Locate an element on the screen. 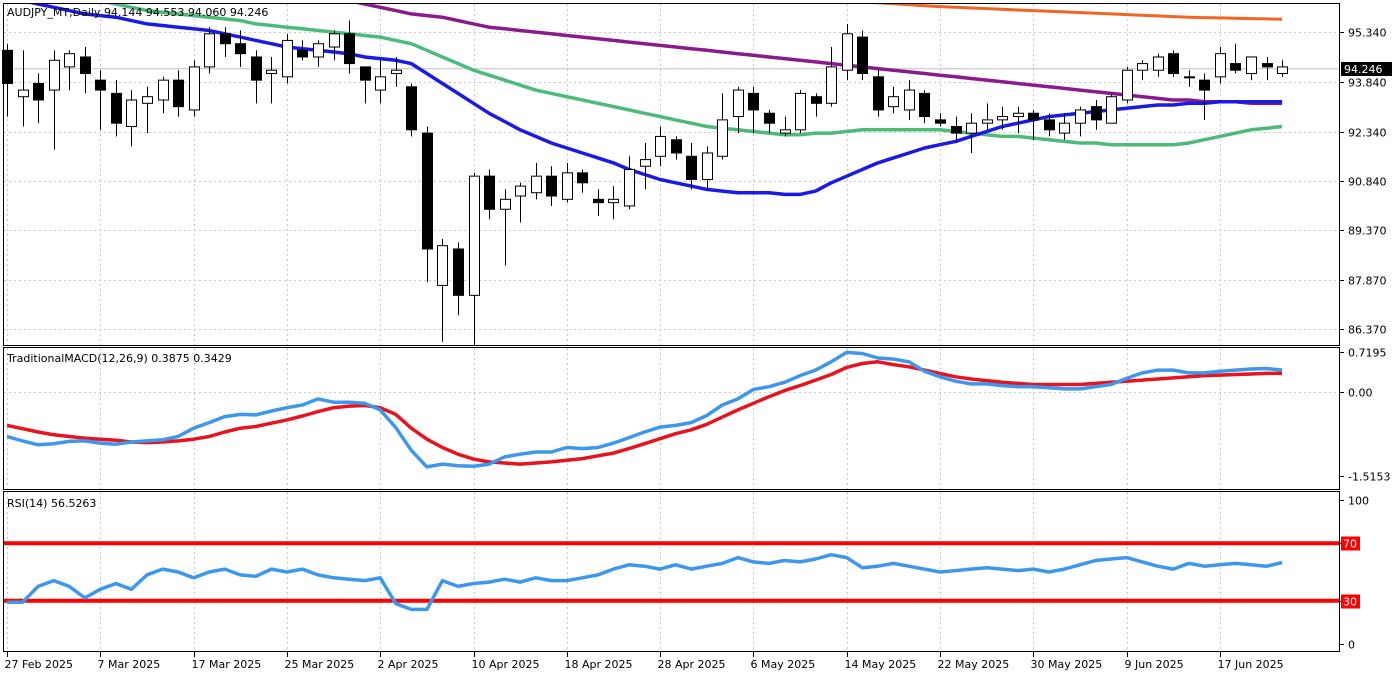 This screenshot has width=1398, height=676. rsi-label: RSI(14) 56.5263 is located at coordinates (51, 503).